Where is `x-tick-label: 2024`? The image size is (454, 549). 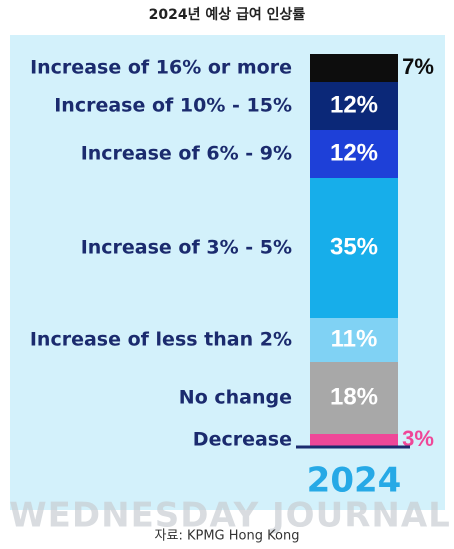
x-tick-label: 2024 is located at coordinates (354, 481).